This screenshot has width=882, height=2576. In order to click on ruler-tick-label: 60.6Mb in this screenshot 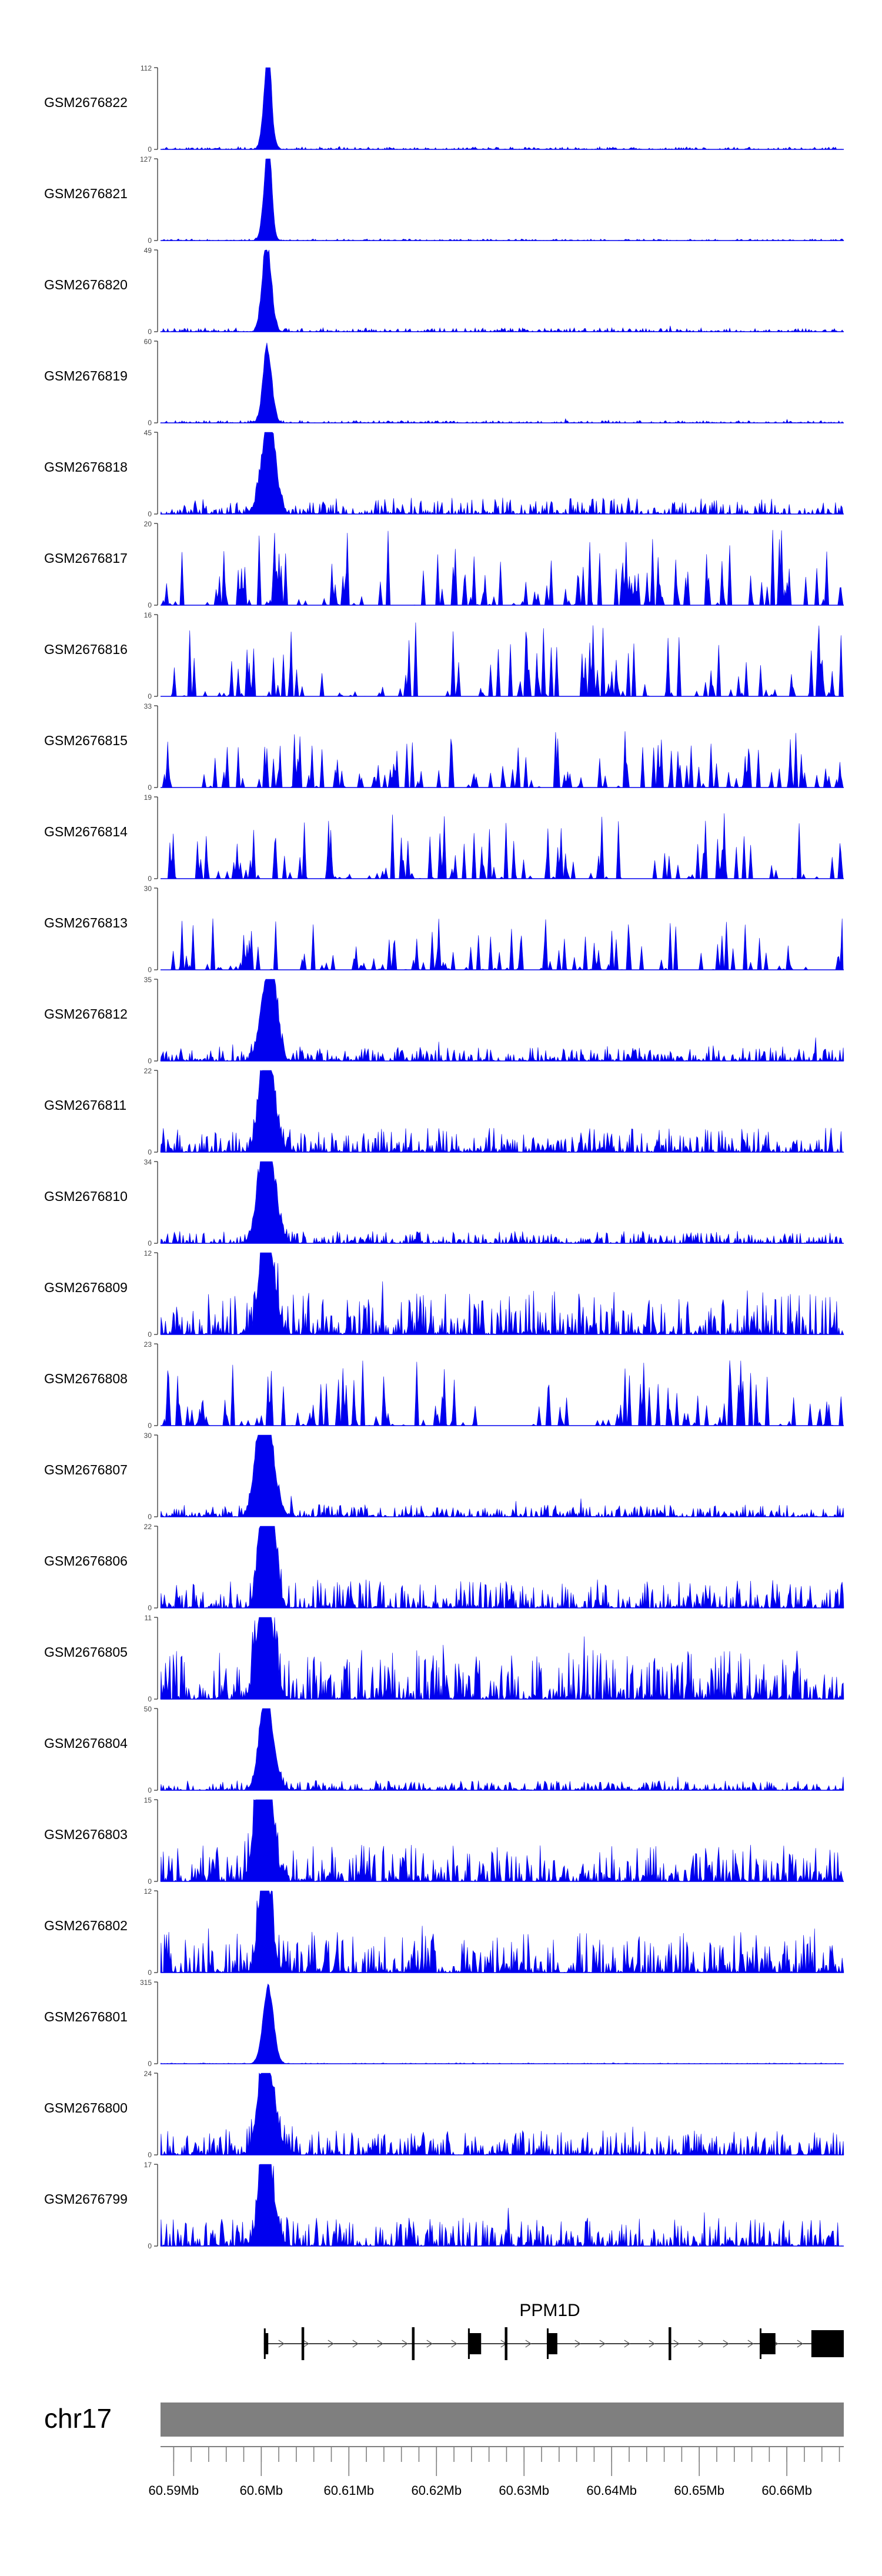, I will do `click(261, 2490)`.